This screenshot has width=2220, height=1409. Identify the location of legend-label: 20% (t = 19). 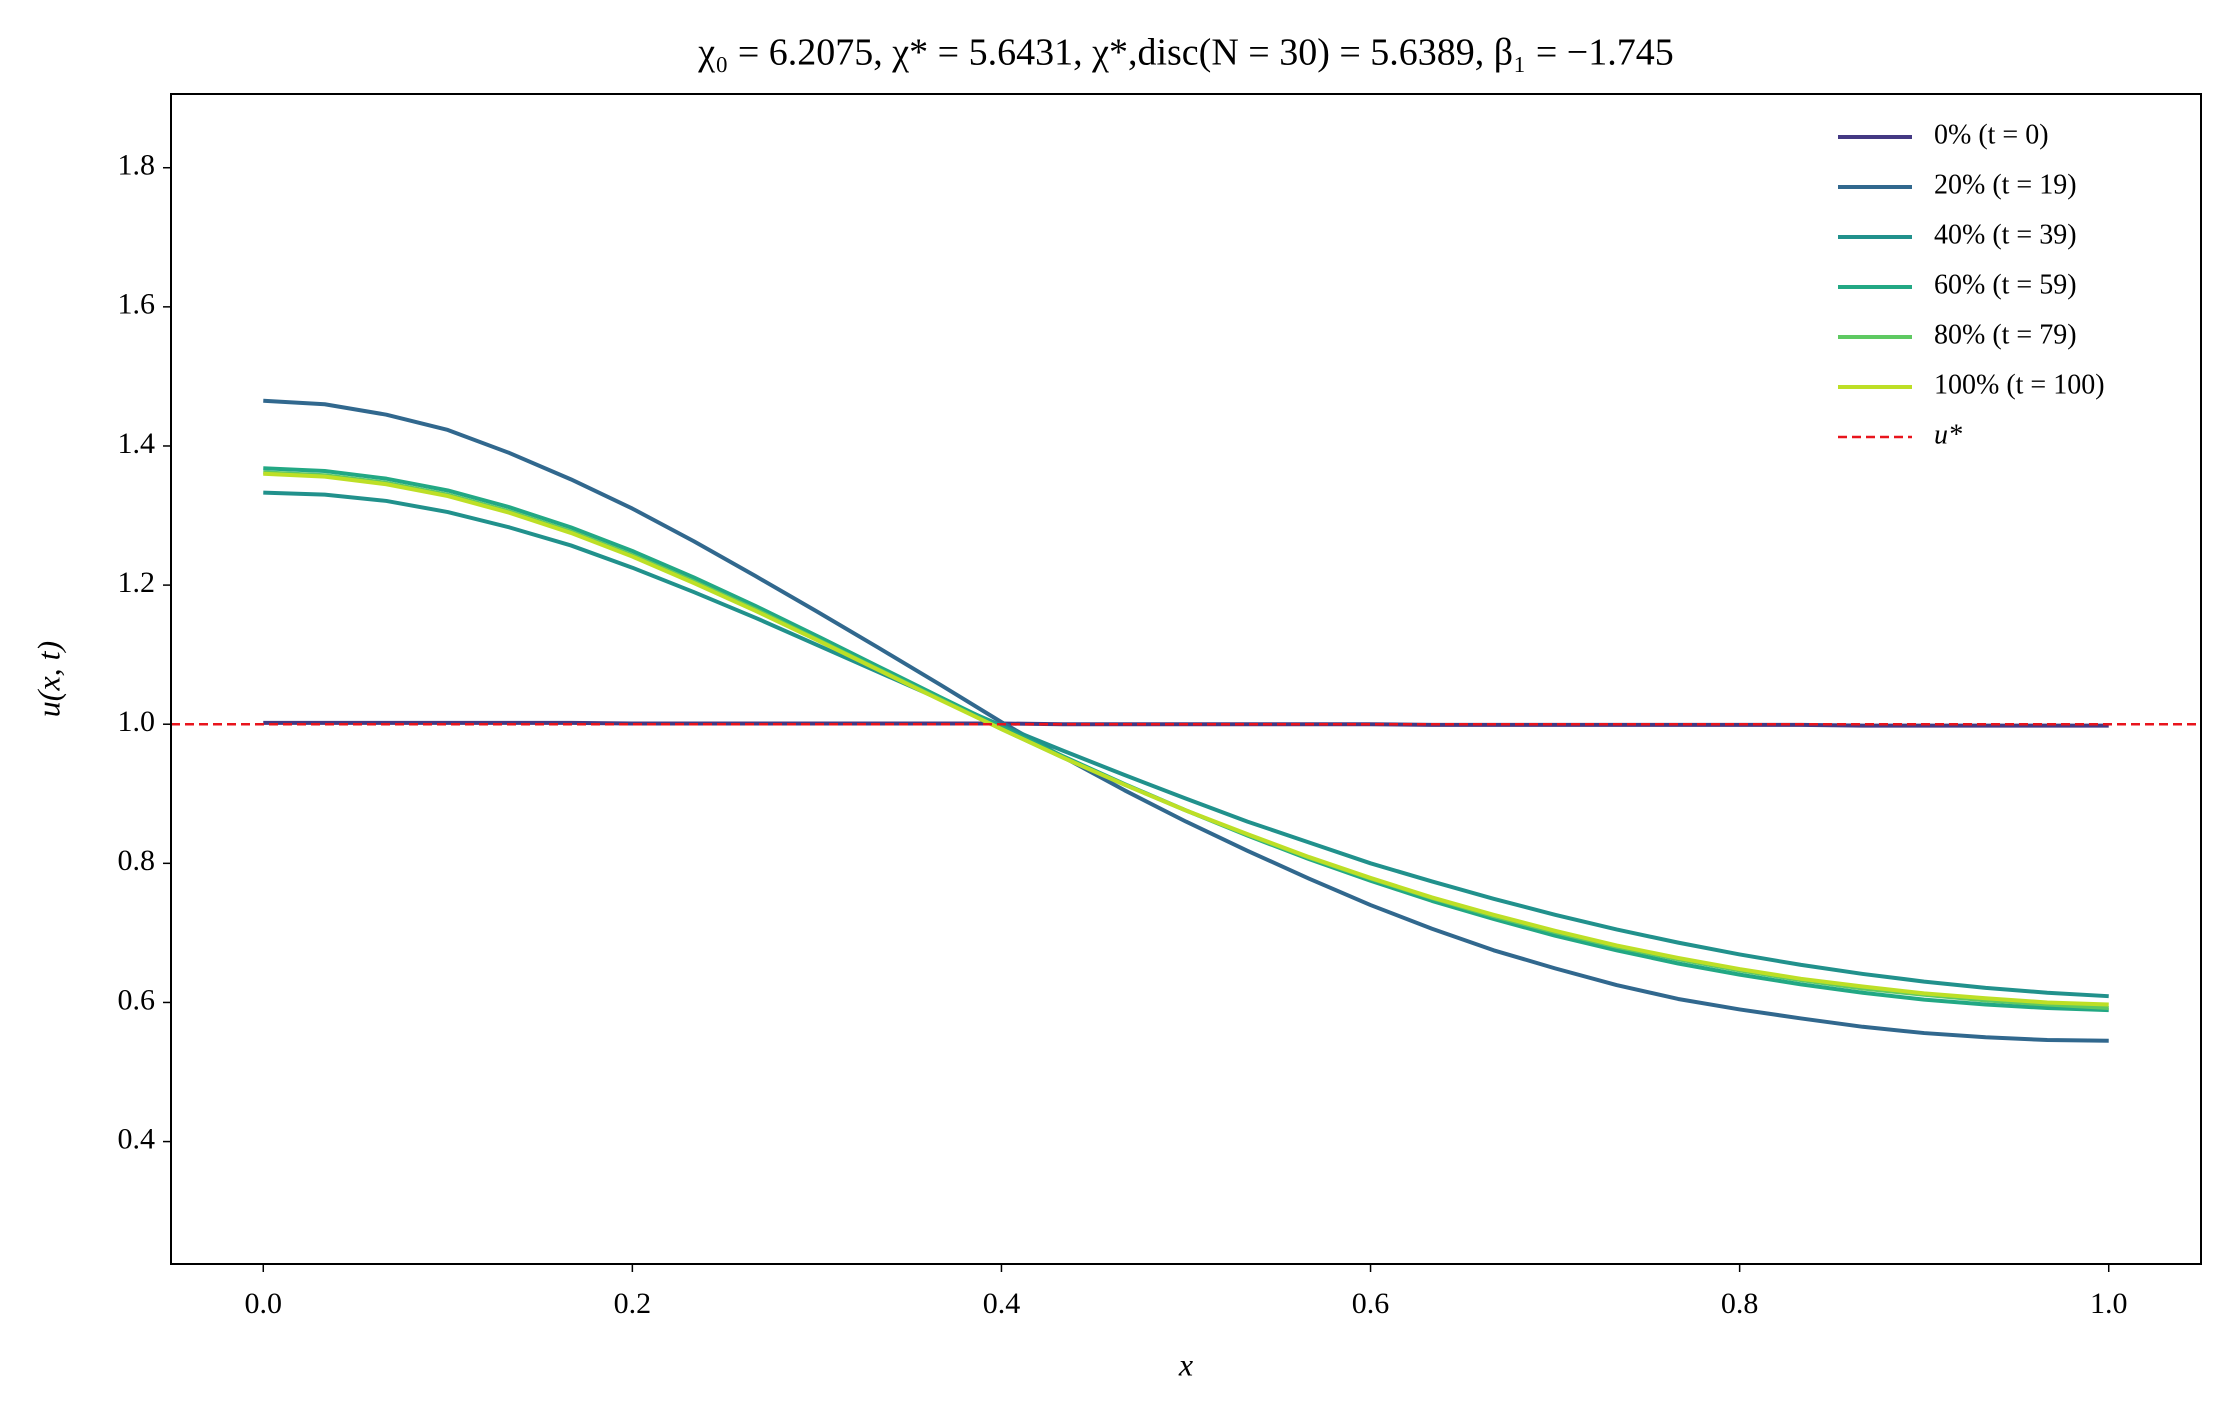
(2005, 184).